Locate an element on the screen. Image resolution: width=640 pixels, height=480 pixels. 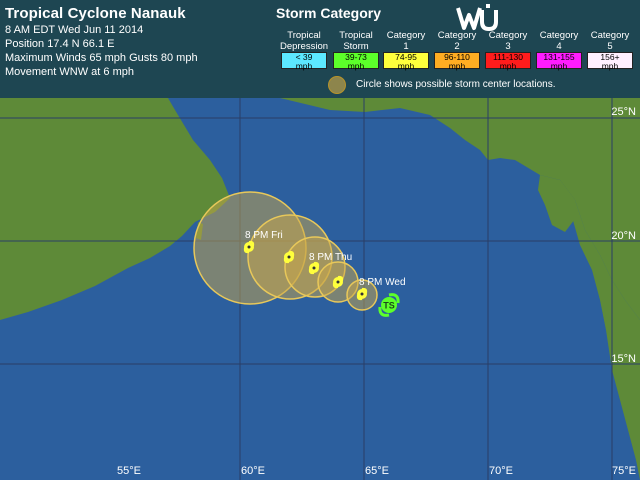
legend-title: Storm Category is located at coordinates (329, 13).